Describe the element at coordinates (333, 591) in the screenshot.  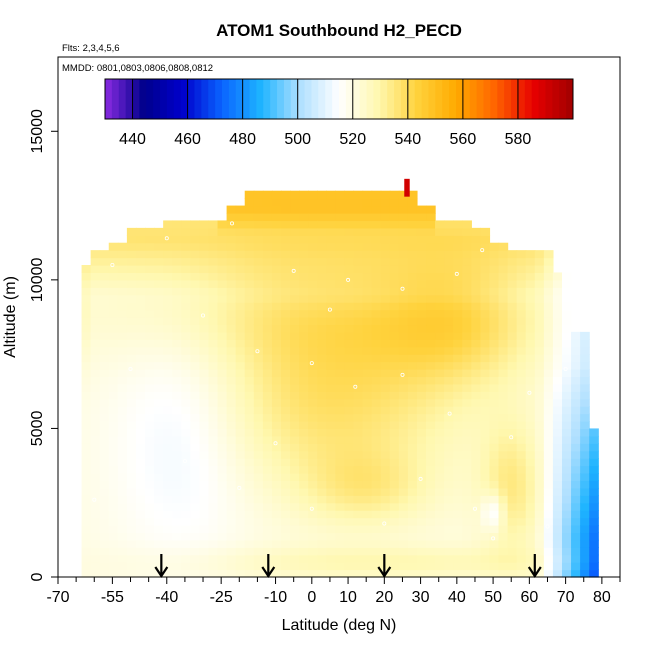
I see `x-axis: -70 -55 -40 -25 -10 0 10 20 30 40 50 60 70 80` at that location.